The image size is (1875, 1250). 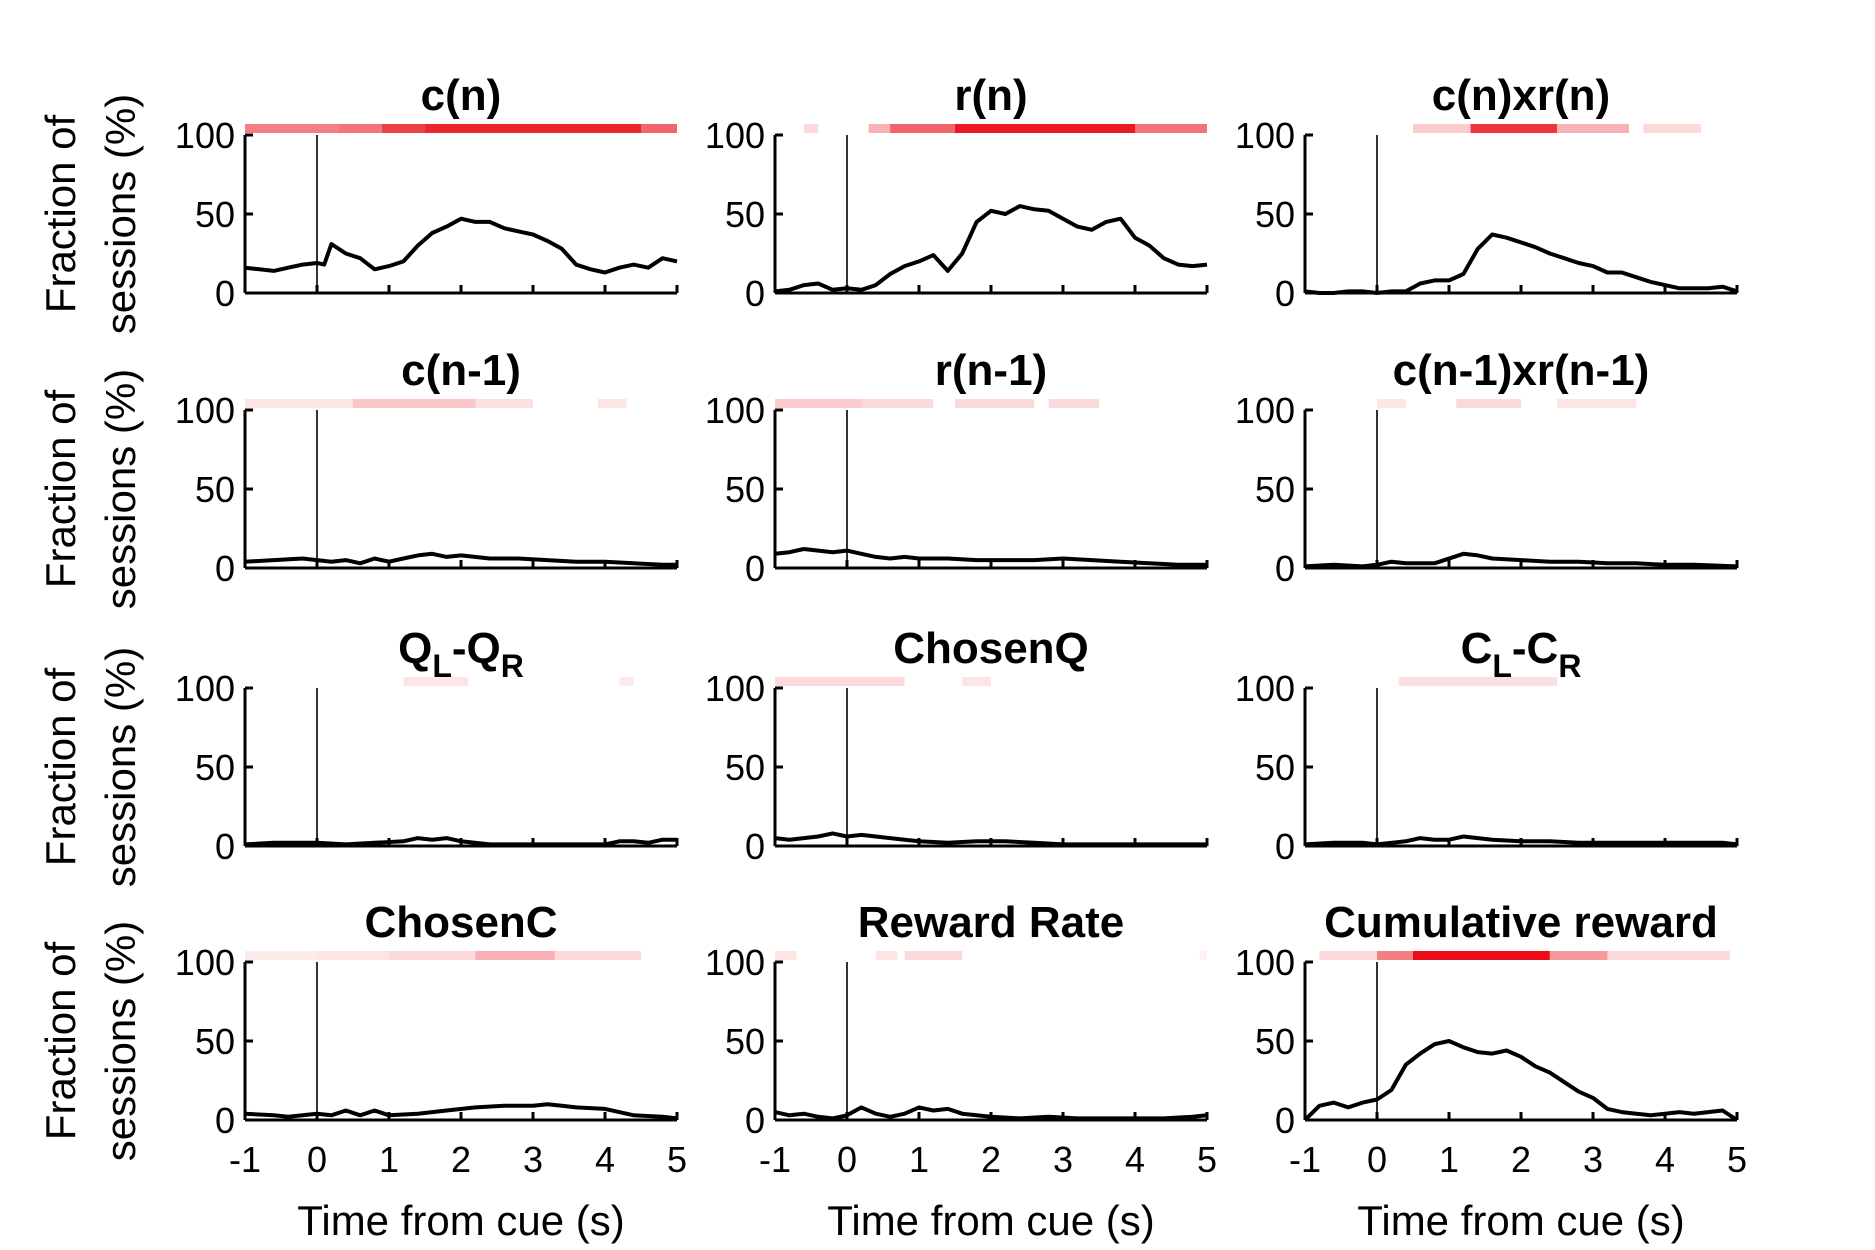 I want to click on panel-0: c(n) 0 50 100, so click(x=427, y=192).